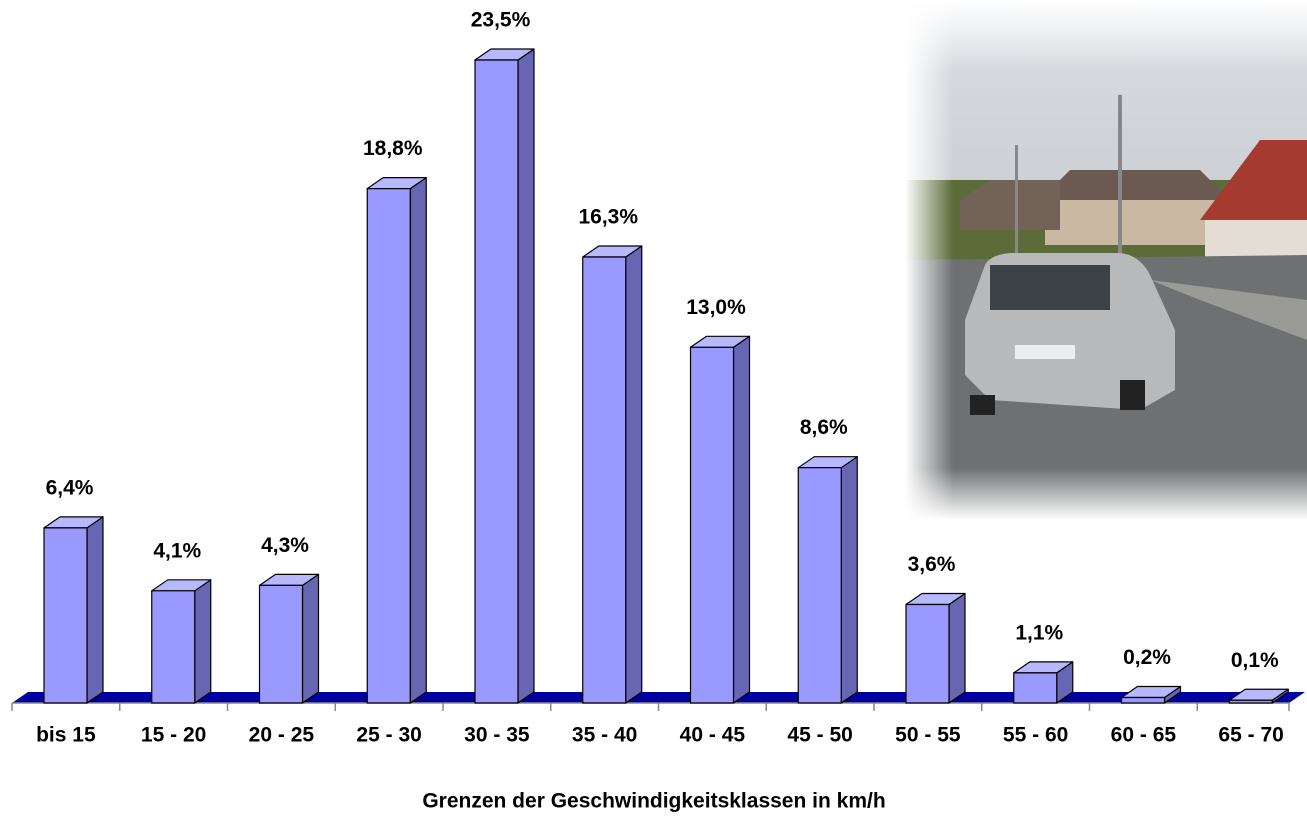  I want to click on x-tick-label: 35 - 40, so click(604, 735).